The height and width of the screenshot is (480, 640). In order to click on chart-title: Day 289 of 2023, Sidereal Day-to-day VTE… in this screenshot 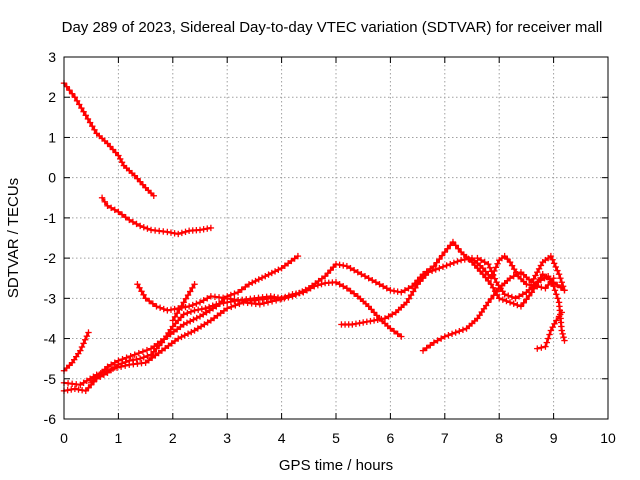, I will do `click(332, 27)`.